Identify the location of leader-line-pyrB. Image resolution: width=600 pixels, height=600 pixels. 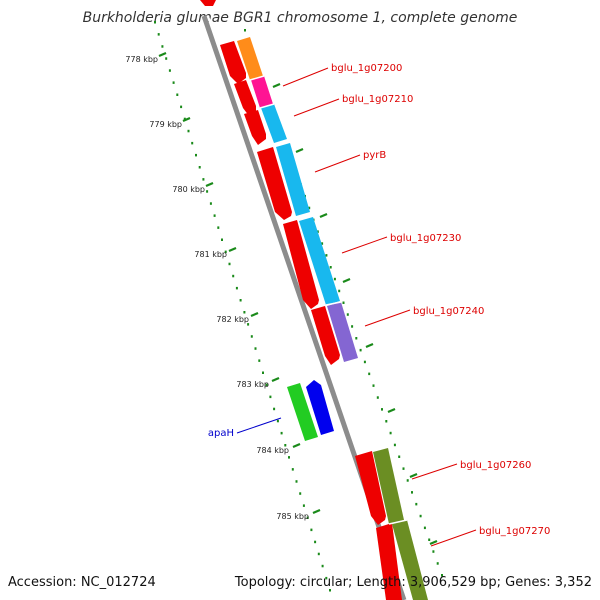
(337, 163).